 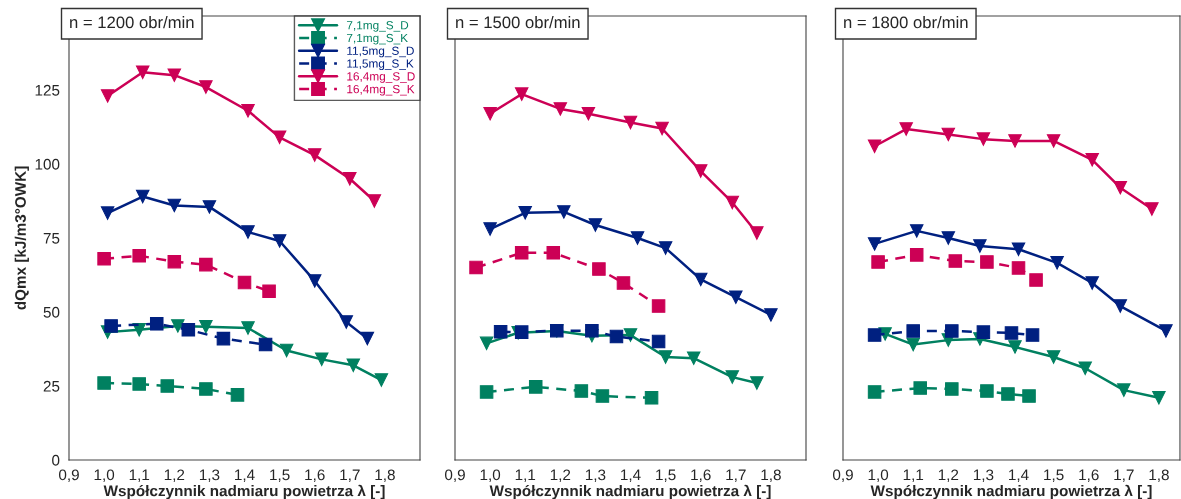 I want to click on legend-label: 7,1mg_S_D, so click(x=377, y=26).